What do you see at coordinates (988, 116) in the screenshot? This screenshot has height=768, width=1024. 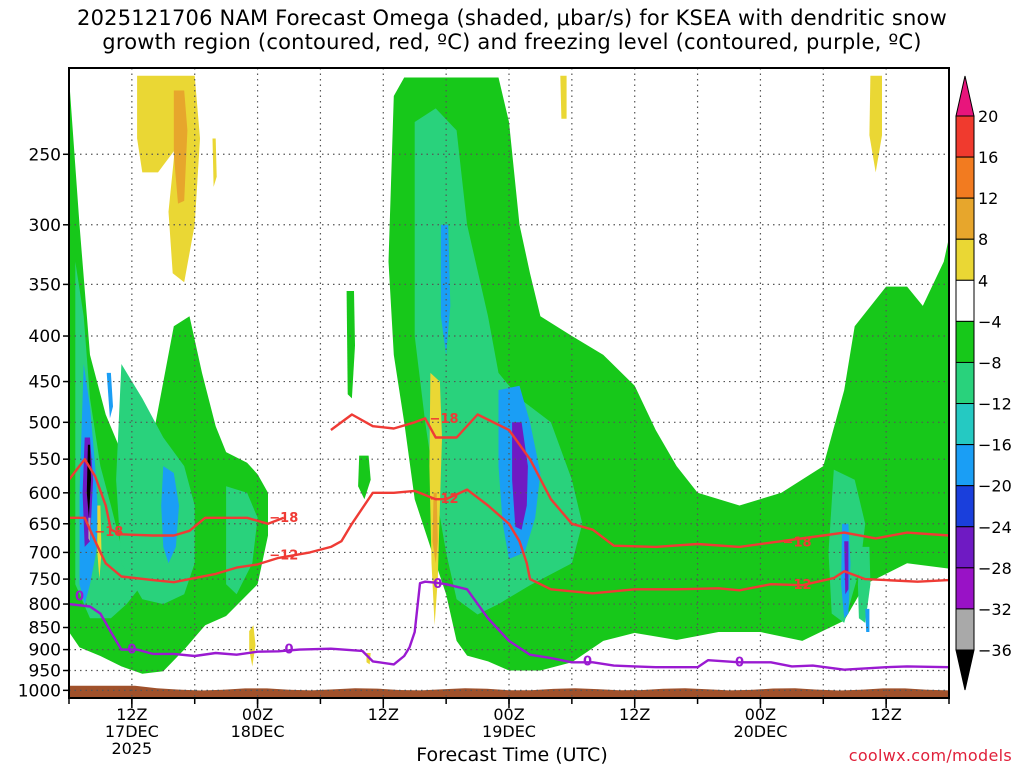 I see `colorbar-label-0: 20` at bounding box center [988, 116].